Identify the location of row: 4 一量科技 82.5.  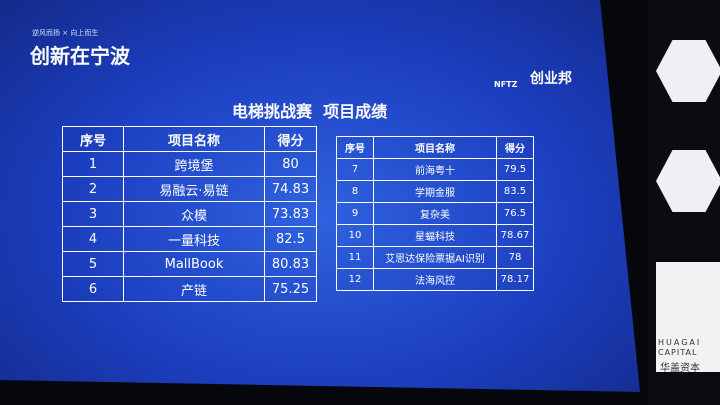
(189, 239).